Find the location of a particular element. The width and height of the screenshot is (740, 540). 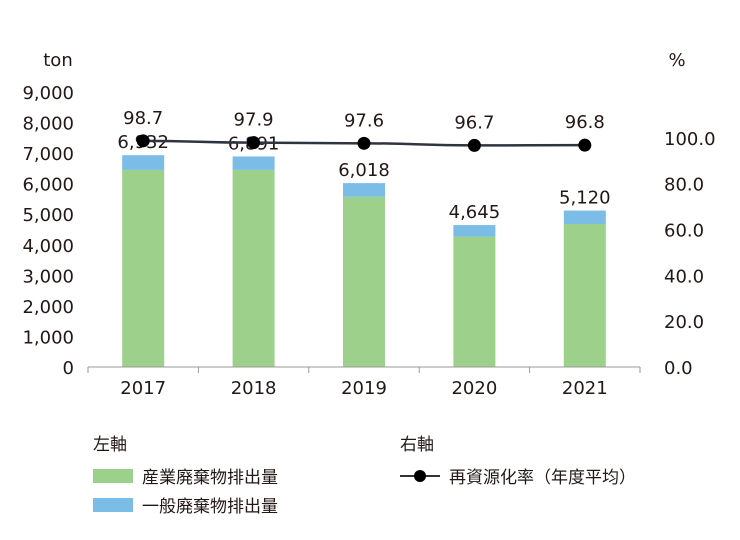

right-tick-label: 80.0 is located at coordinates (684, 185).